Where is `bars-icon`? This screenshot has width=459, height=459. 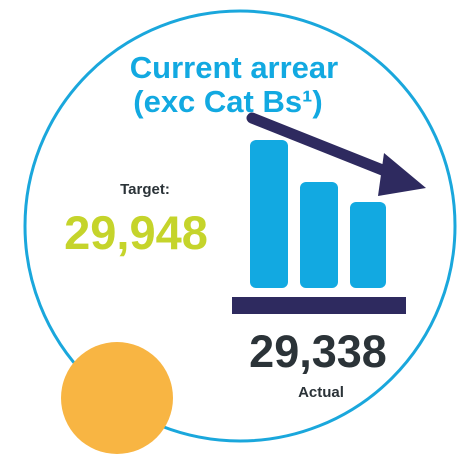
bars-icon is located at coordinates (318, 214).